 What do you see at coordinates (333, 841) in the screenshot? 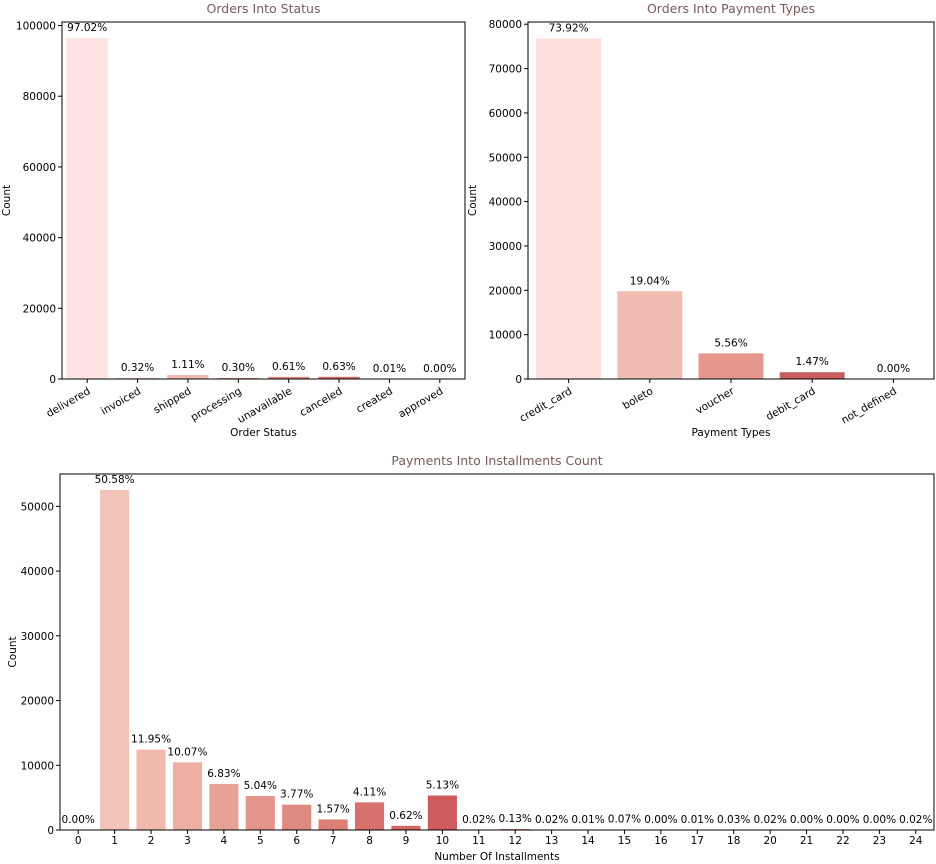
I see `x-tick-label: 7` at bounding box center [333, 841].